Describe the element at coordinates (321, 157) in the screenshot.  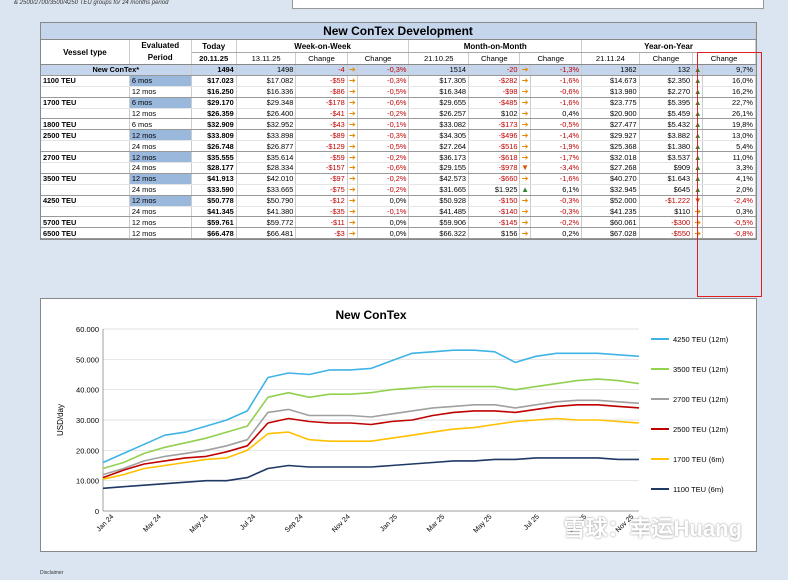
I see `cell-week-change: -$59` at that location.